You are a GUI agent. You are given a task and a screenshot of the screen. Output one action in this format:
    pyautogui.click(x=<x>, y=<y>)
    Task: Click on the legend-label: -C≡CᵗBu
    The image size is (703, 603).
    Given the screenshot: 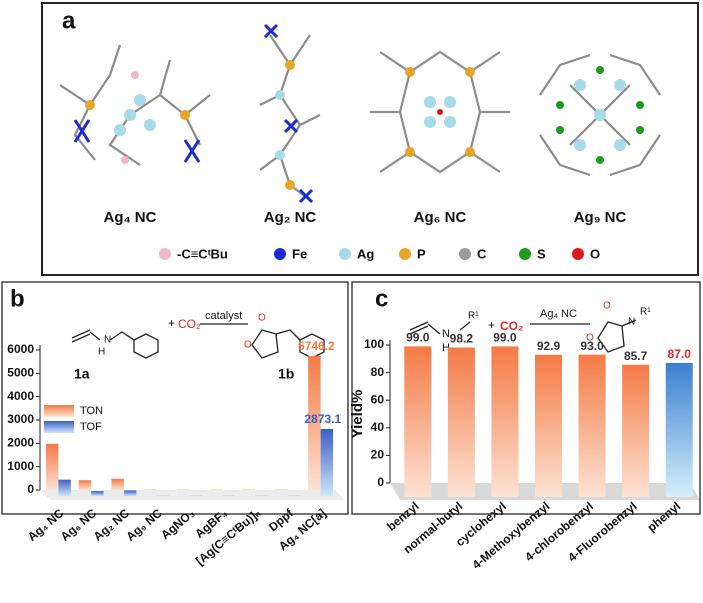 What is the action you would take?
    pyautogui.click(x=202, y=253)
    